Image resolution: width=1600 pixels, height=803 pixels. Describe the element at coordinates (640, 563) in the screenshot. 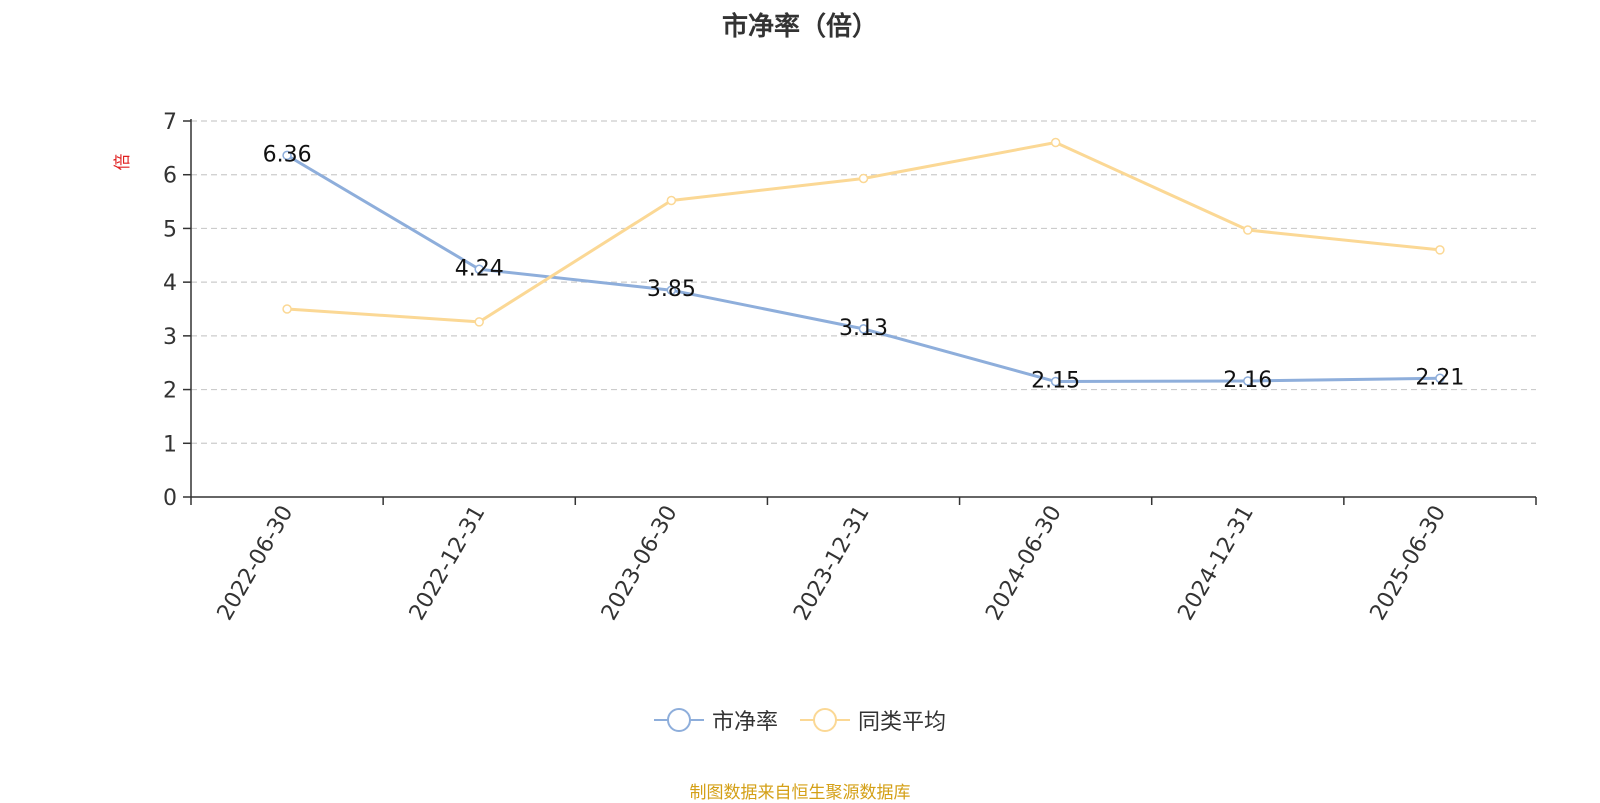

I see `x-tick-label: 2023-06-30` at that location.